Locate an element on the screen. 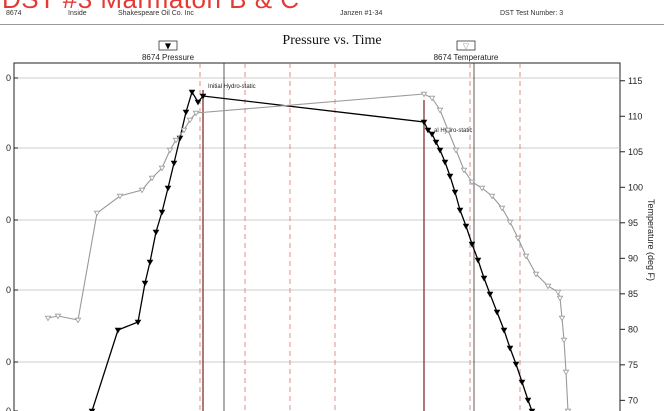  annotation-1: al Hydro-static is located at coordinates (453, 131).